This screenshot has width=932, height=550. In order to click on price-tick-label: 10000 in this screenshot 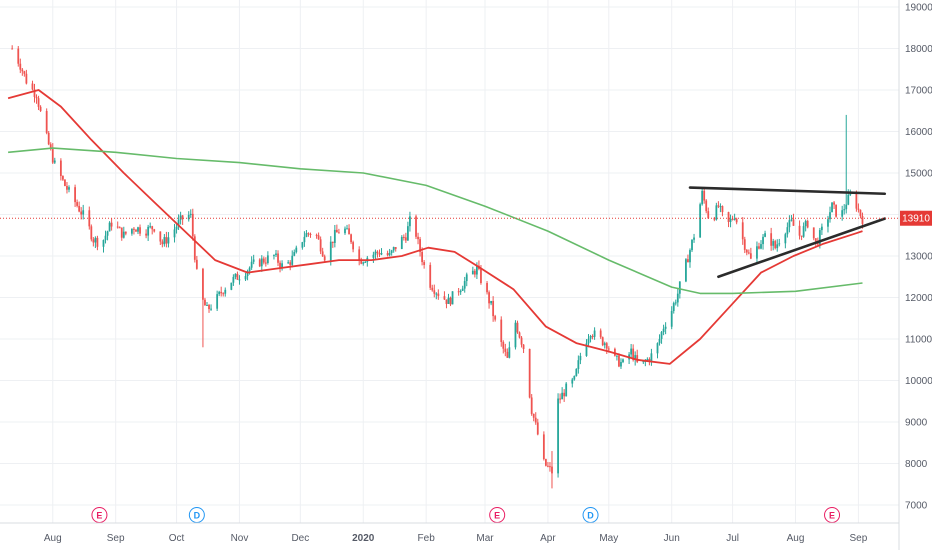, I will do `click(918, 381)`.